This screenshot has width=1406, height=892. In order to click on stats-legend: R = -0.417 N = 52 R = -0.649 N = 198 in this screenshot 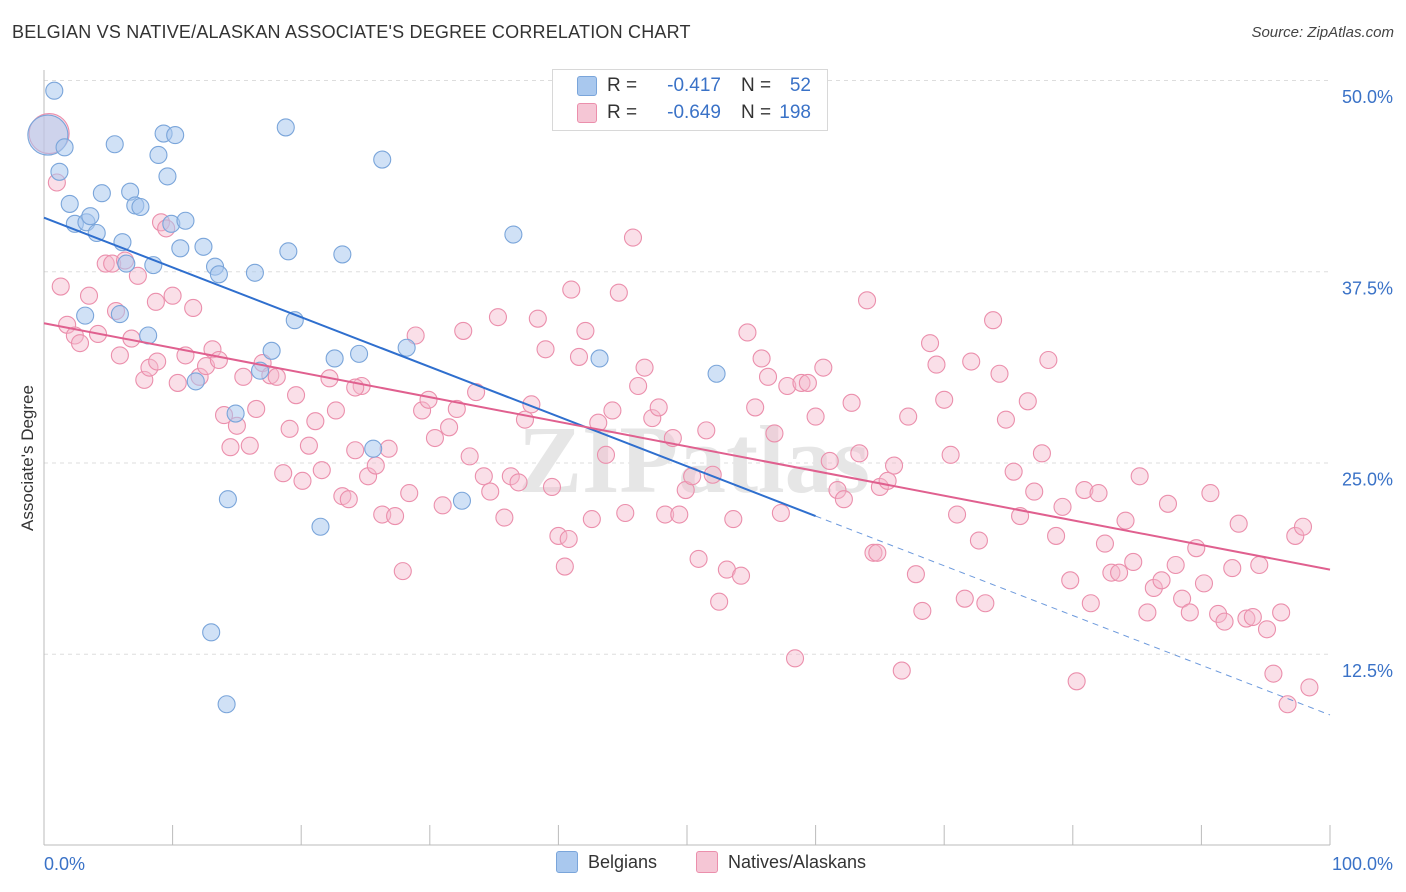, I will do `click(690, 100)`.